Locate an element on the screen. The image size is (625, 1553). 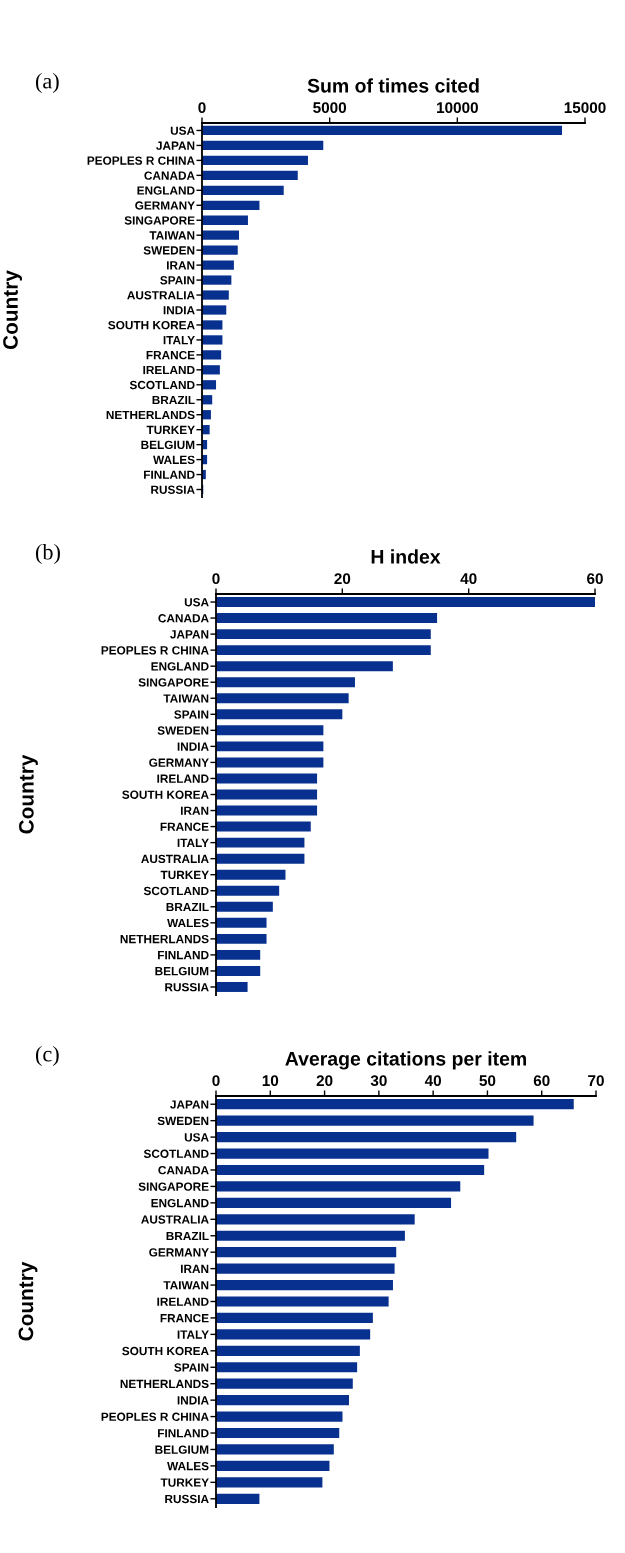
x-tick-label: 10000 is located at coordinates (457, 108).